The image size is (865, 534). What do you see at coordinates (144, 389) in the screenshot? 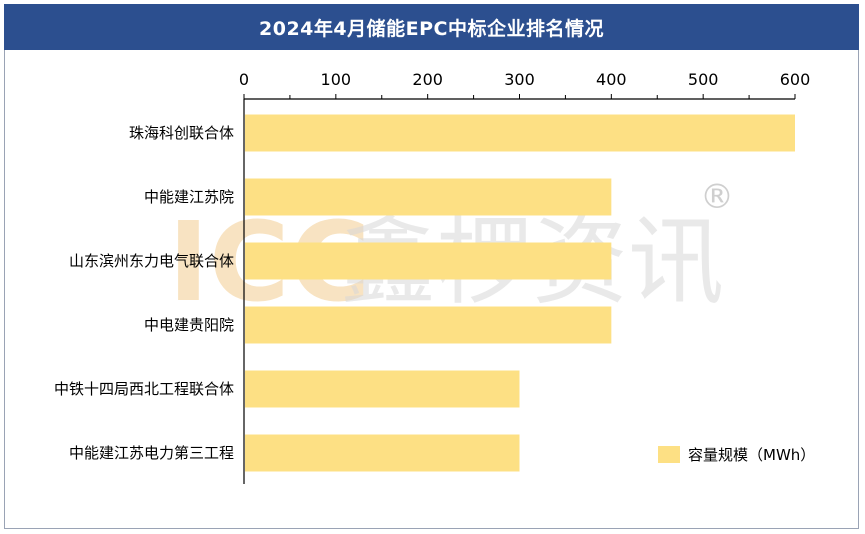
I see `category-label: 中铁十四局西北工程联合体` at bounding box center [144, 389].